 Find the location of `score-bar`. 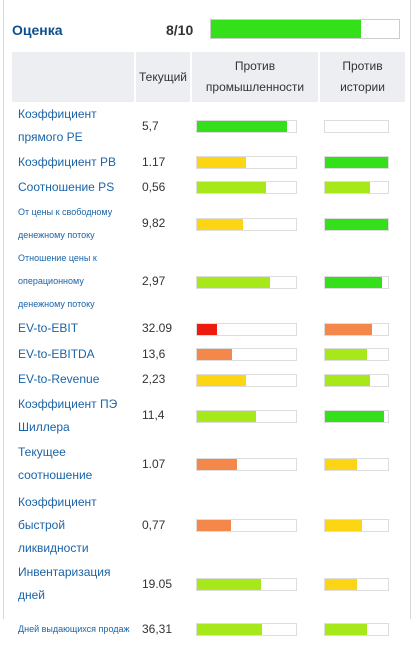

score-bar is located at coordinates (305, 29).